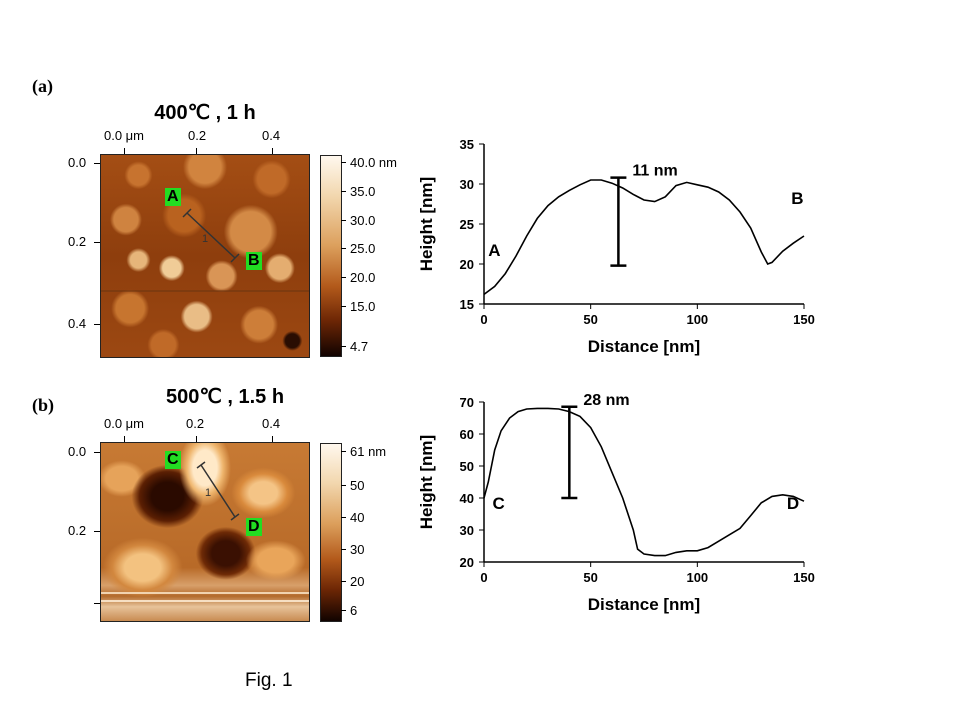 The image size is (960, 720). I want to click on profile-end-label: D, so click(793, 503).